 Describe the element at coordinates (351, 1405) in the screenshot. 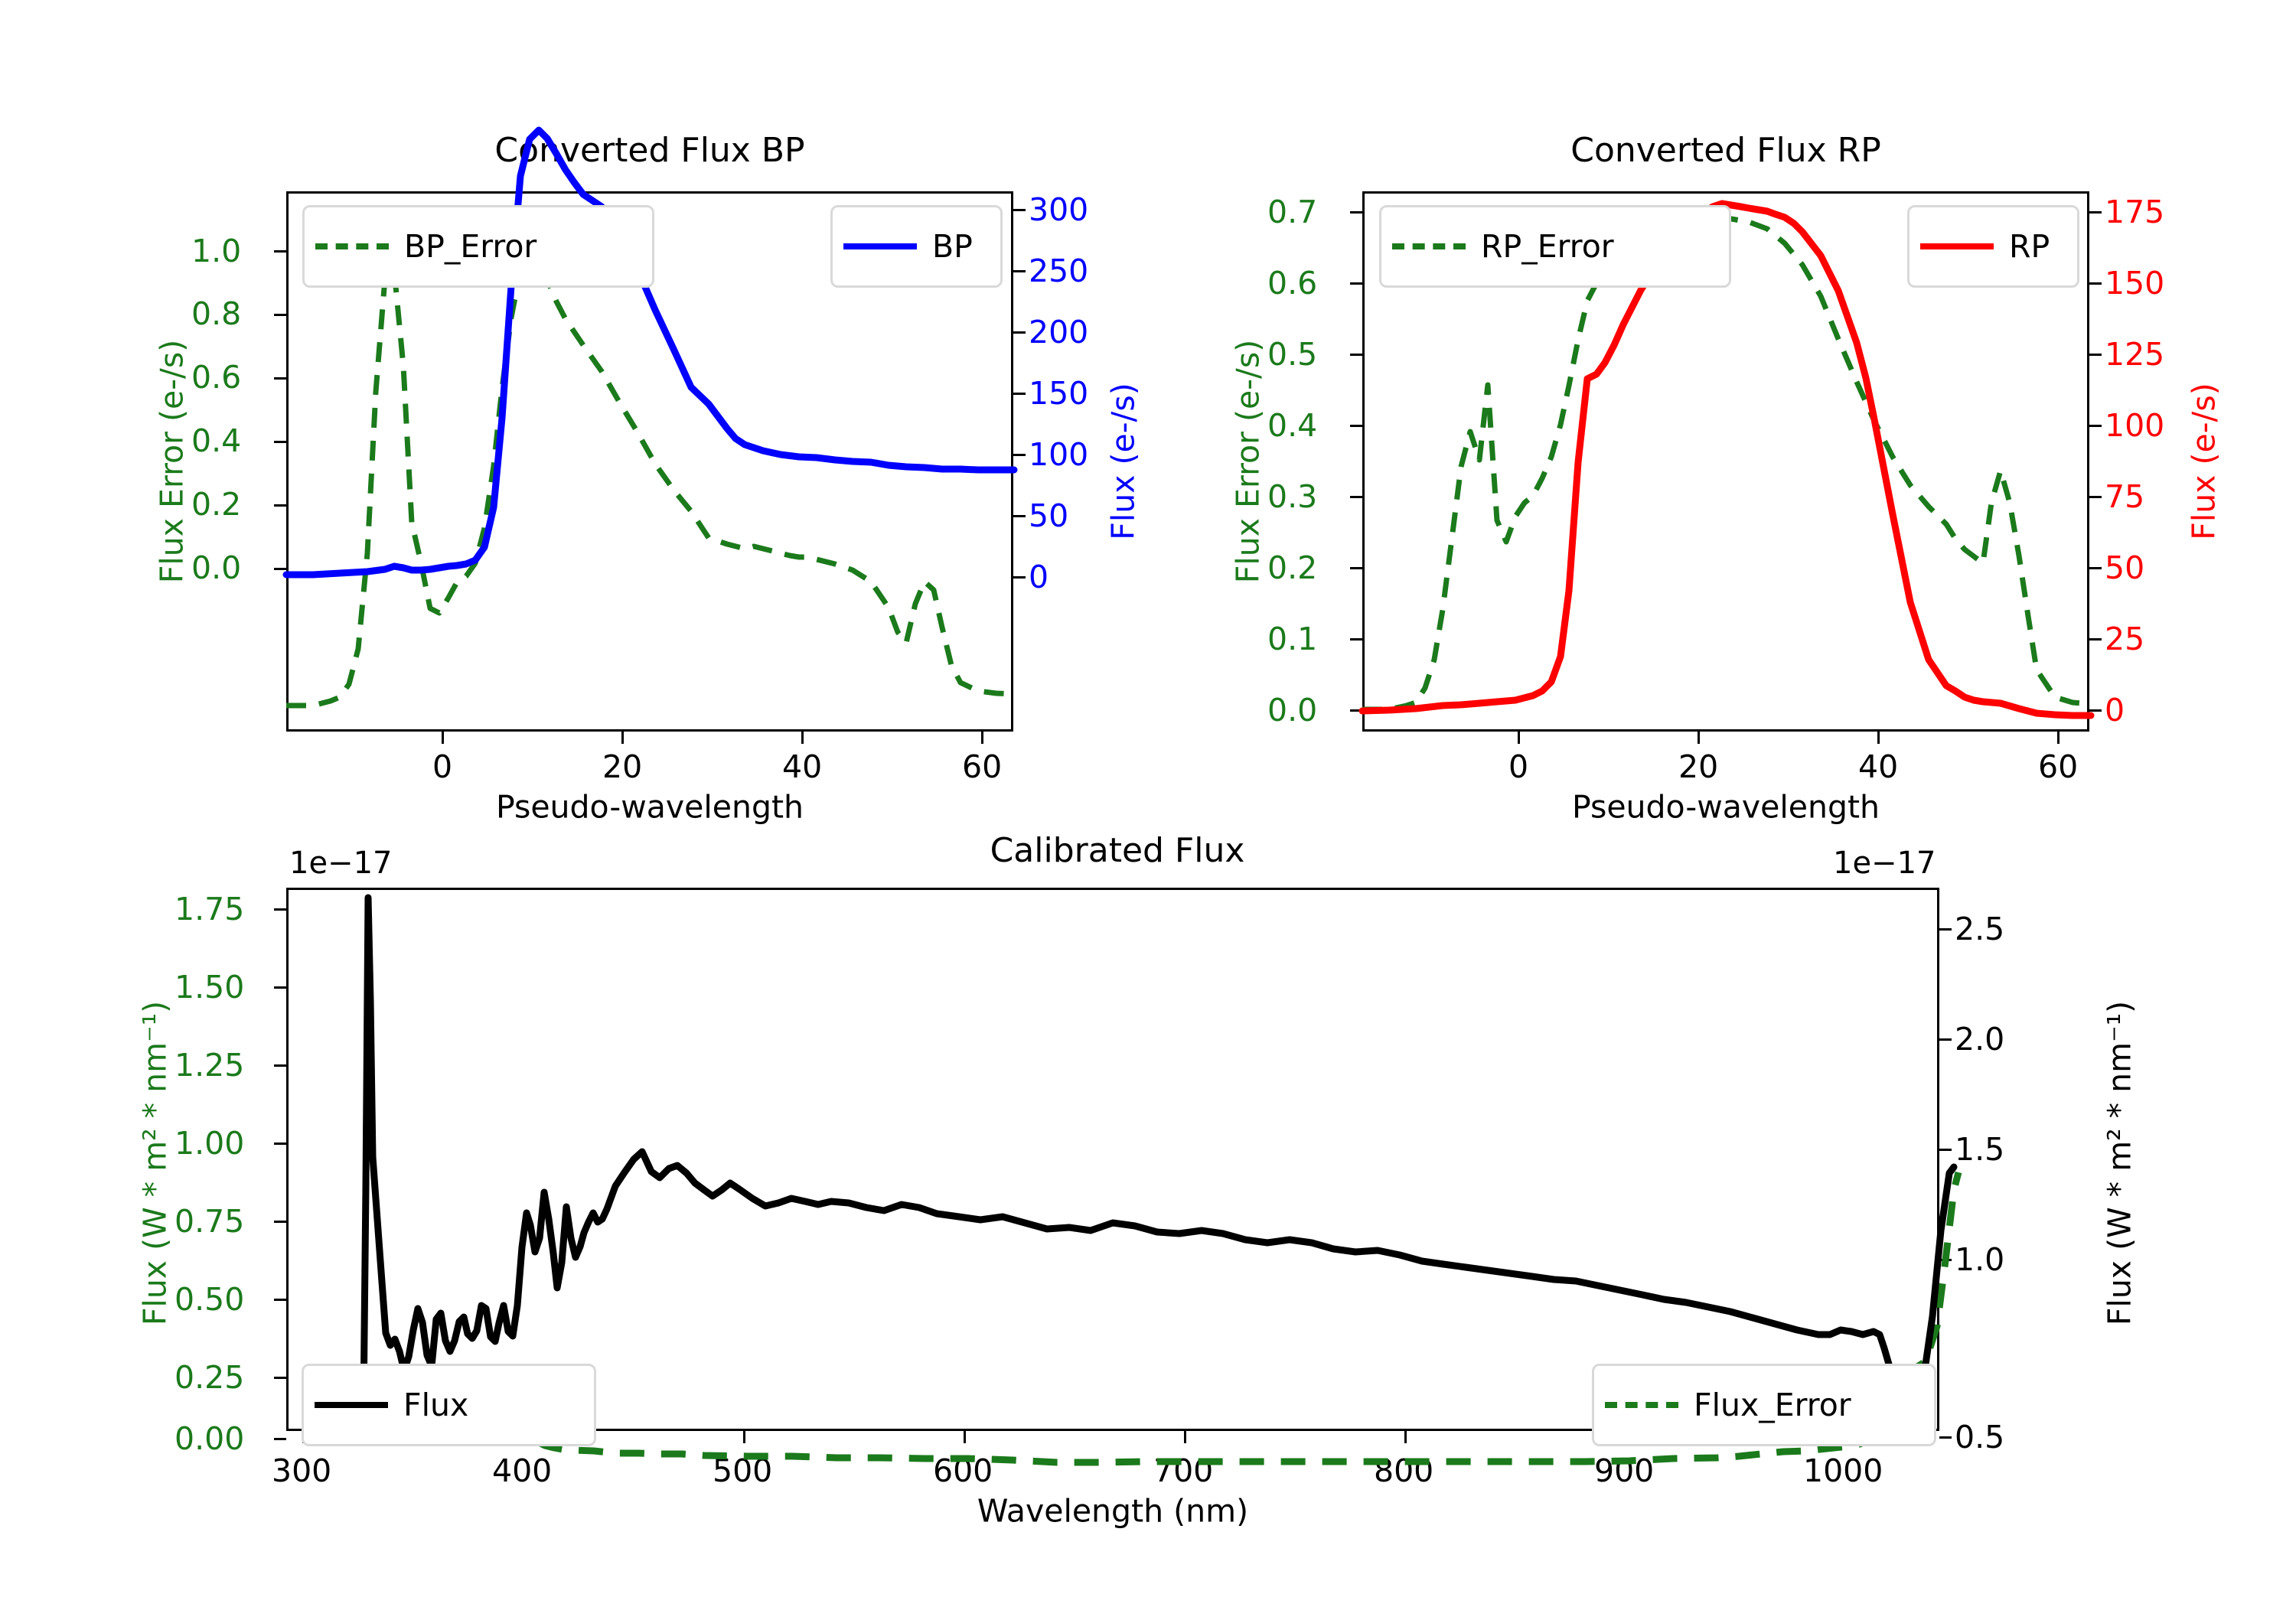

I see `calibrated-flux-legend-swatch` at that location.